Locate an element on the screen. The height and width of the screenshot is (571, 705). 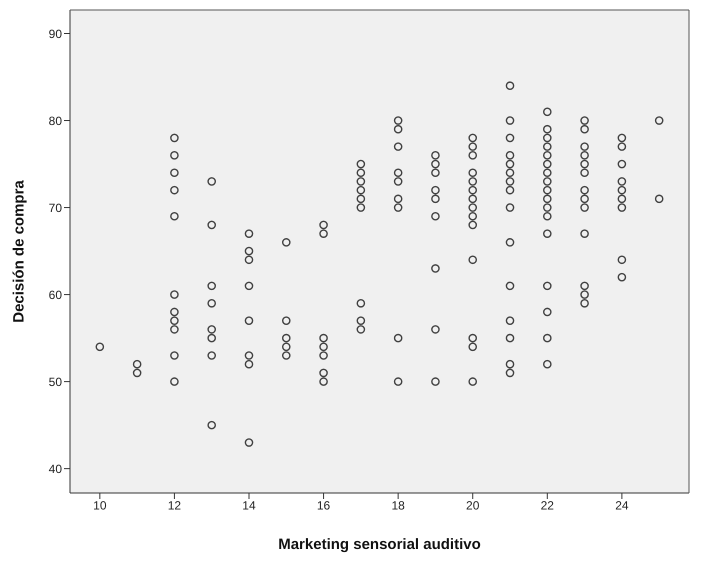
y-tick-label: 90 is located at coordinates (55, 33).